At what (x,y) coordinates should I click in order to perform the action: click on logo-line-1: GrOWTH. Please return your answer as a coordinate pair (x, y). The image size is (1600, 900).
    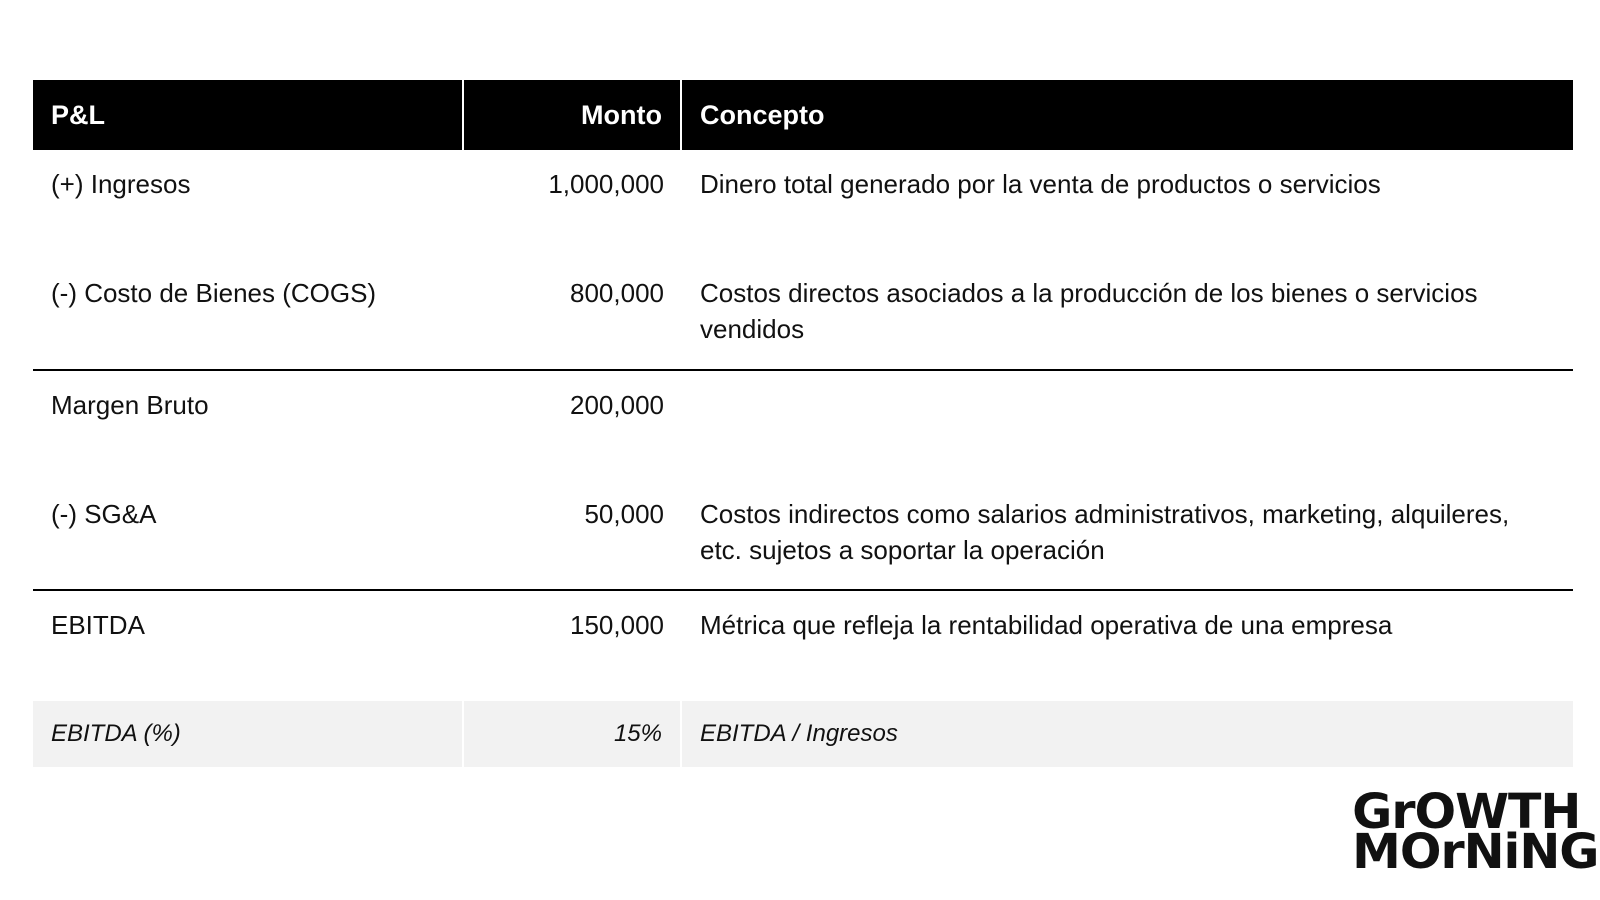
    Looking at the image, I should click on (1466, 812).